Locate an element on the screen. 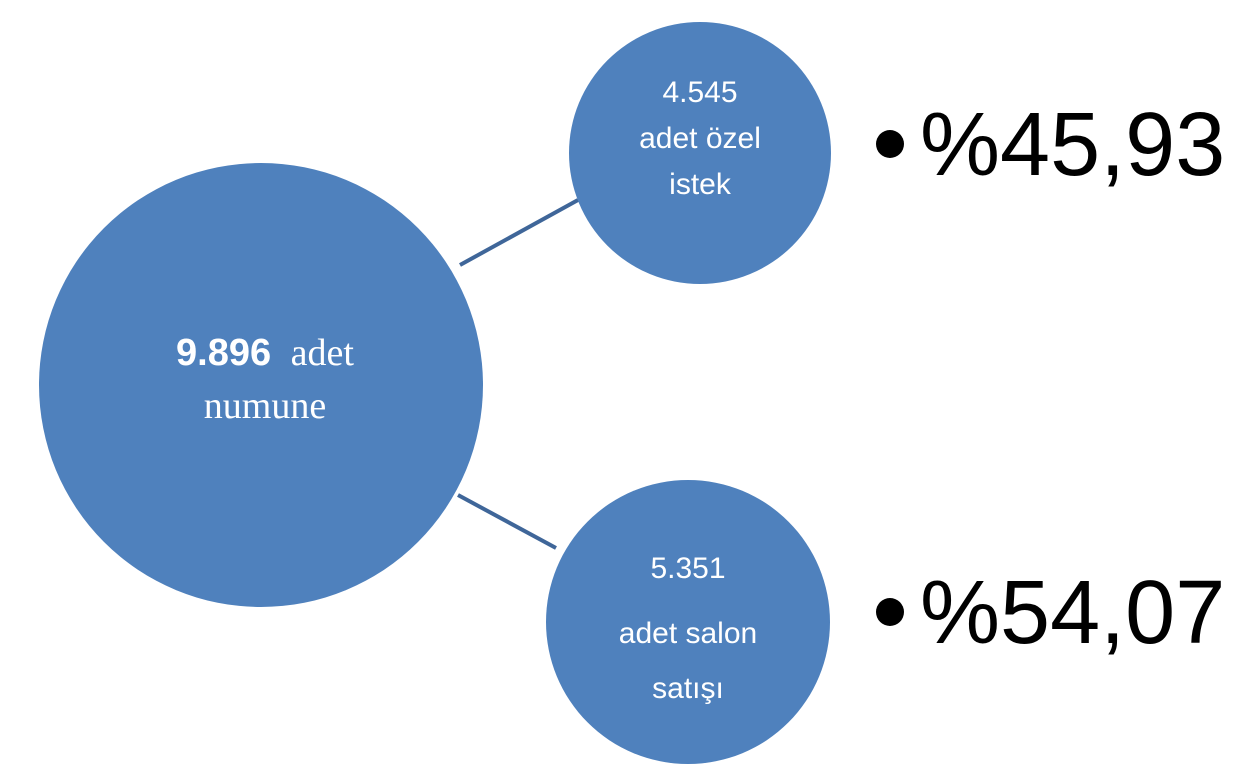 This screenshot has width=1243, height=764. branch-label: istek is located at coordinates (700, 184).